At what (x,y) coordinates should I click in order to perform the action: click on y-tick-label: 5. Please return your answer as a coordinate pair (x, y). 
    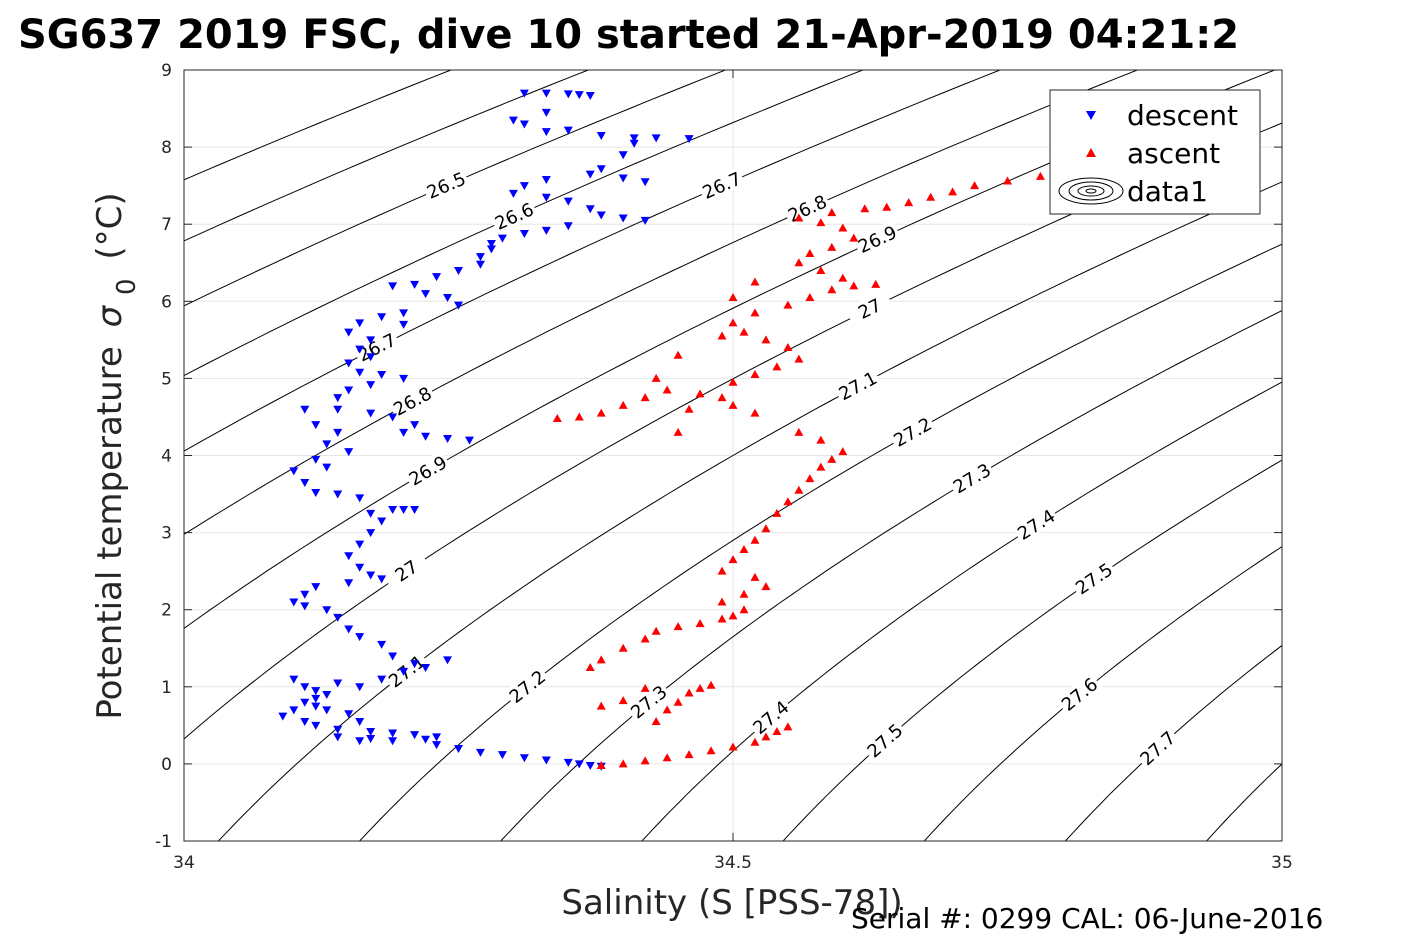
    Looking at the image, I should click on (166, 379).